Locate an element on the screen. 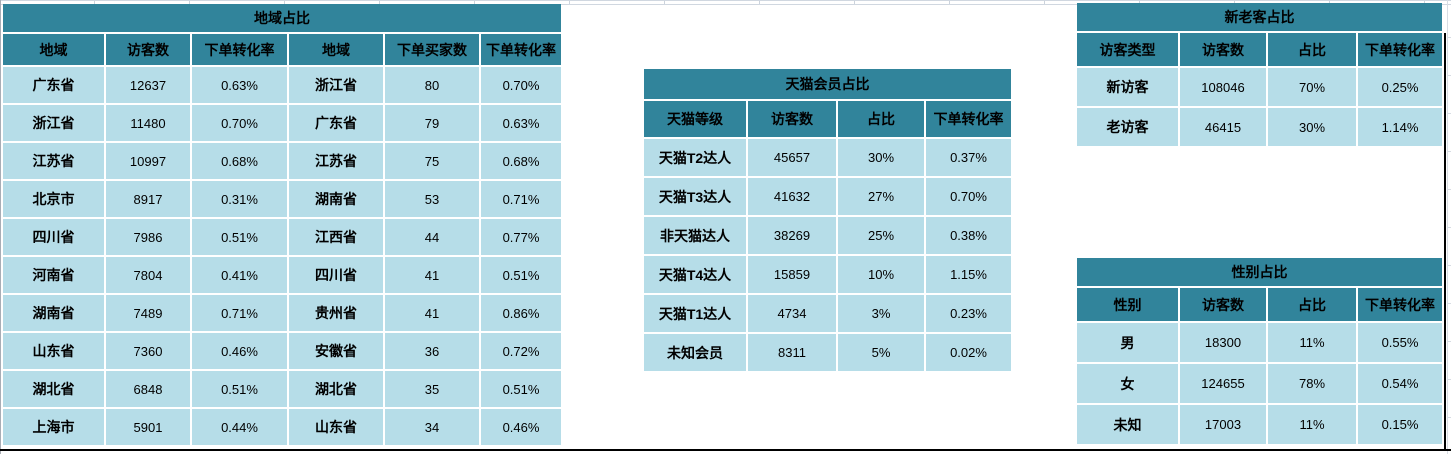 The height and width of the screenshot is (454, 1451). tmall-header-cell: 天猫等级 is located at coordinates (695, 119).